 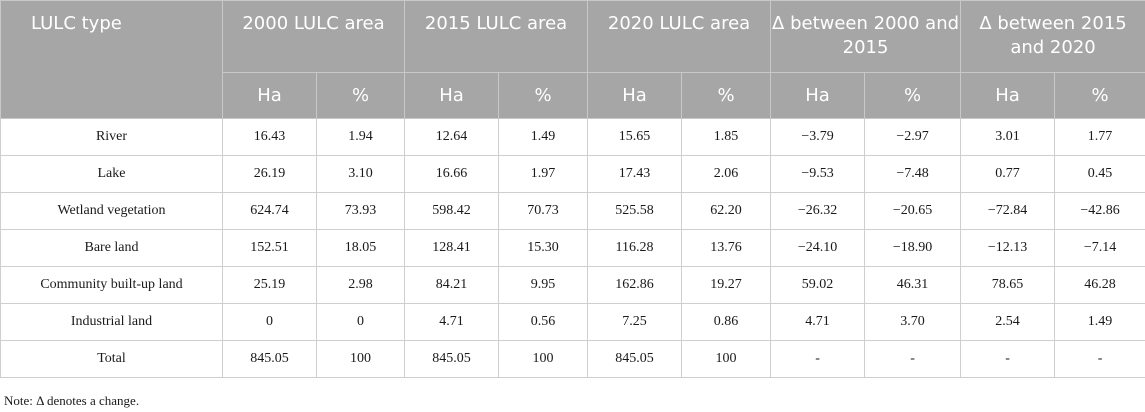 What do you see at coordinates (1099, 137) in the screenshot?
I see `value-cell: 1.77` at bounding box center [1099, 137].